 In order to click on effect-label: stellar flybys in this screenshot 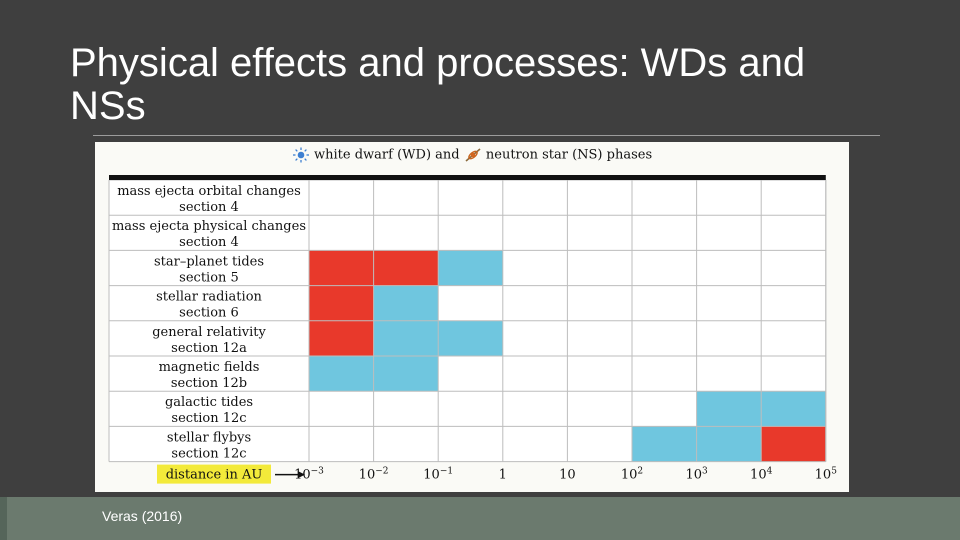, I will do `click(209, 437)`.